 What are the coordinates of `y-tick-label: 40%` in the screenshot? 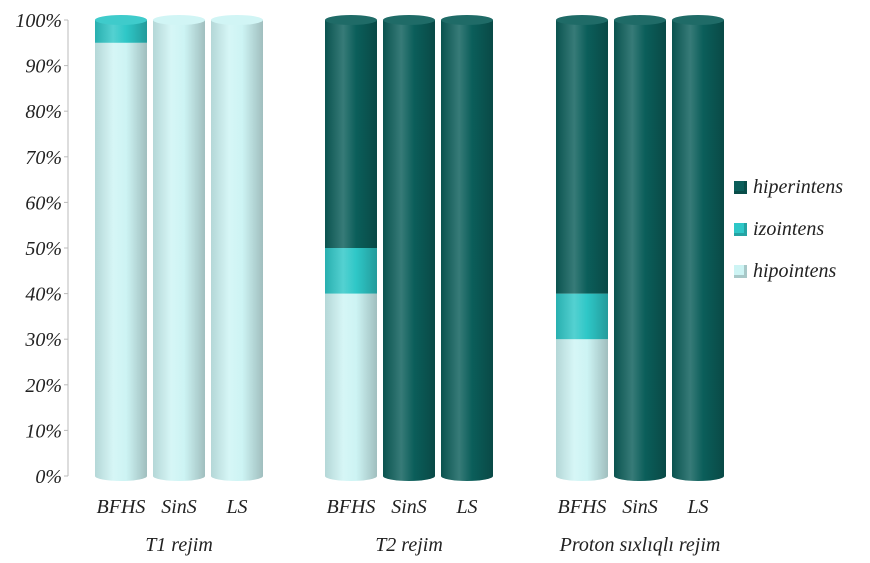 It's located at (43, 295).